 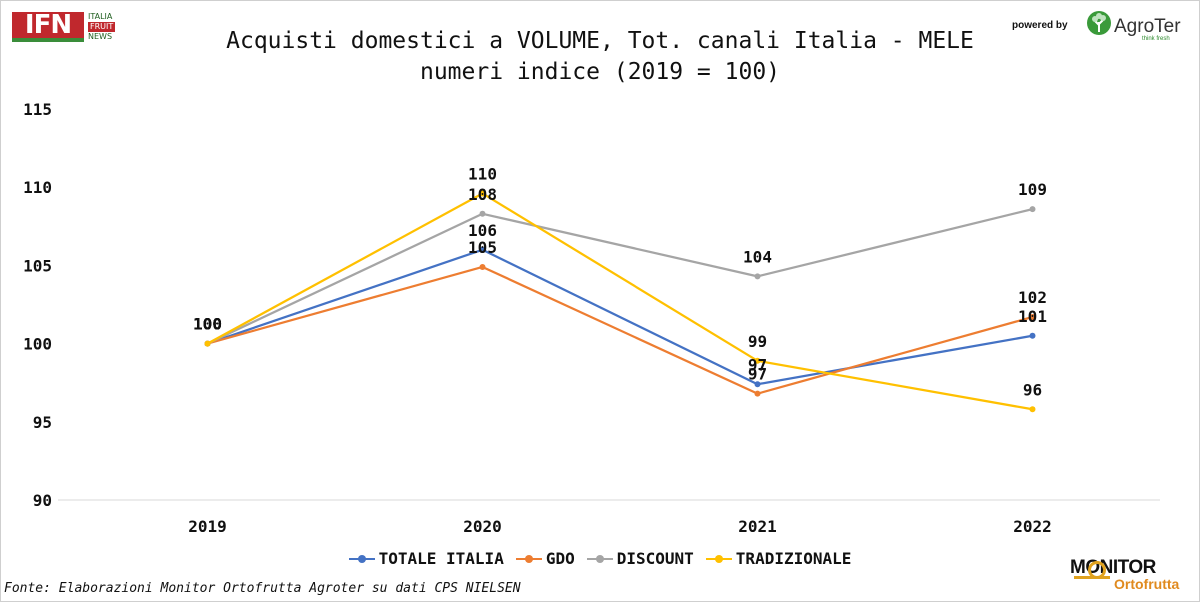 I want to click on chart-legend: TOTALE ITALIA GDO DISCOUNT TRADIZIONALE, so click(x=600, y=559).